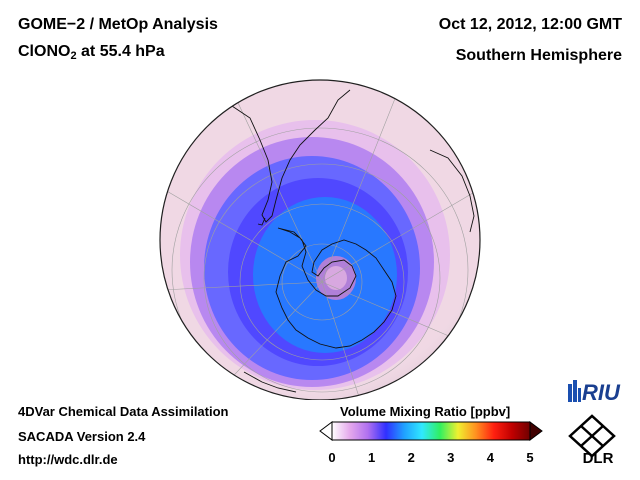 The height and width of the screenshot is (480, 640). I want to click on species-title: ClONO2 at 55.4 hPa, so click(91, 52).